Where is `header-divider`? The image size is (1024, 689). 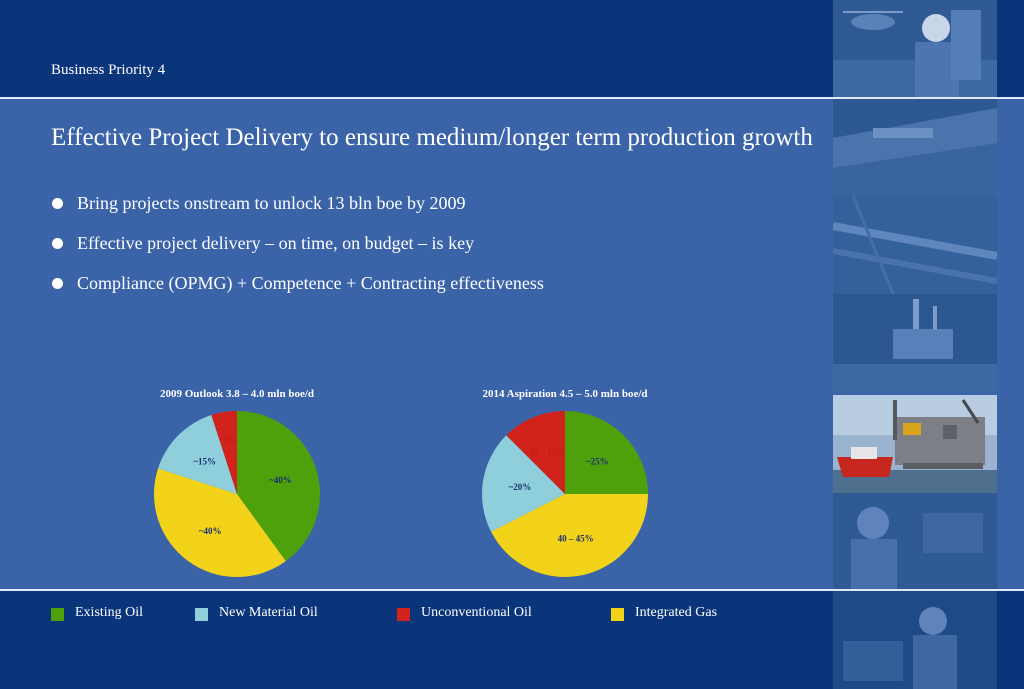
header-divider is located at coordinates (512, 98).